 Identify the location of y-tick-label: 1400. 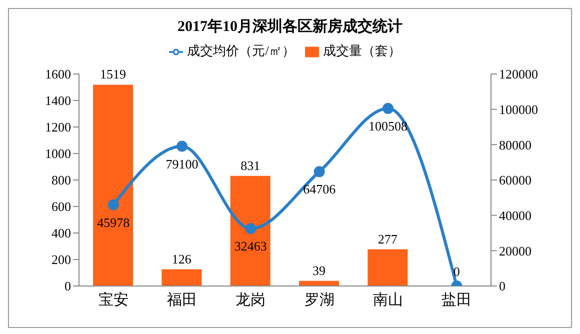
(58, 100).